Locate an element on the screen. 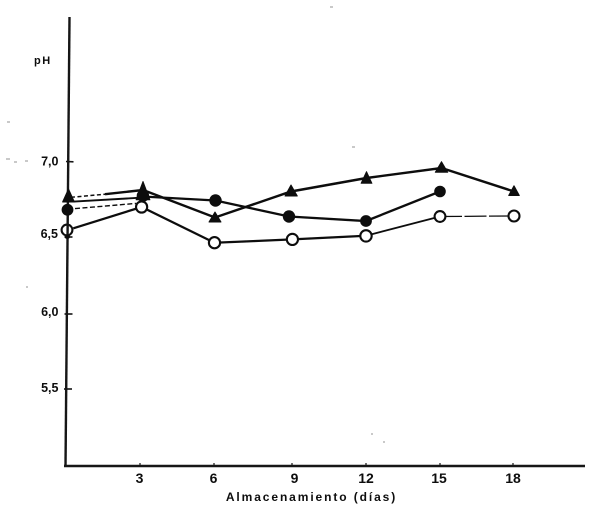 The height and width of the screenshot is (515, 600). svg-text: 15 is located at coordinates (439, 478).